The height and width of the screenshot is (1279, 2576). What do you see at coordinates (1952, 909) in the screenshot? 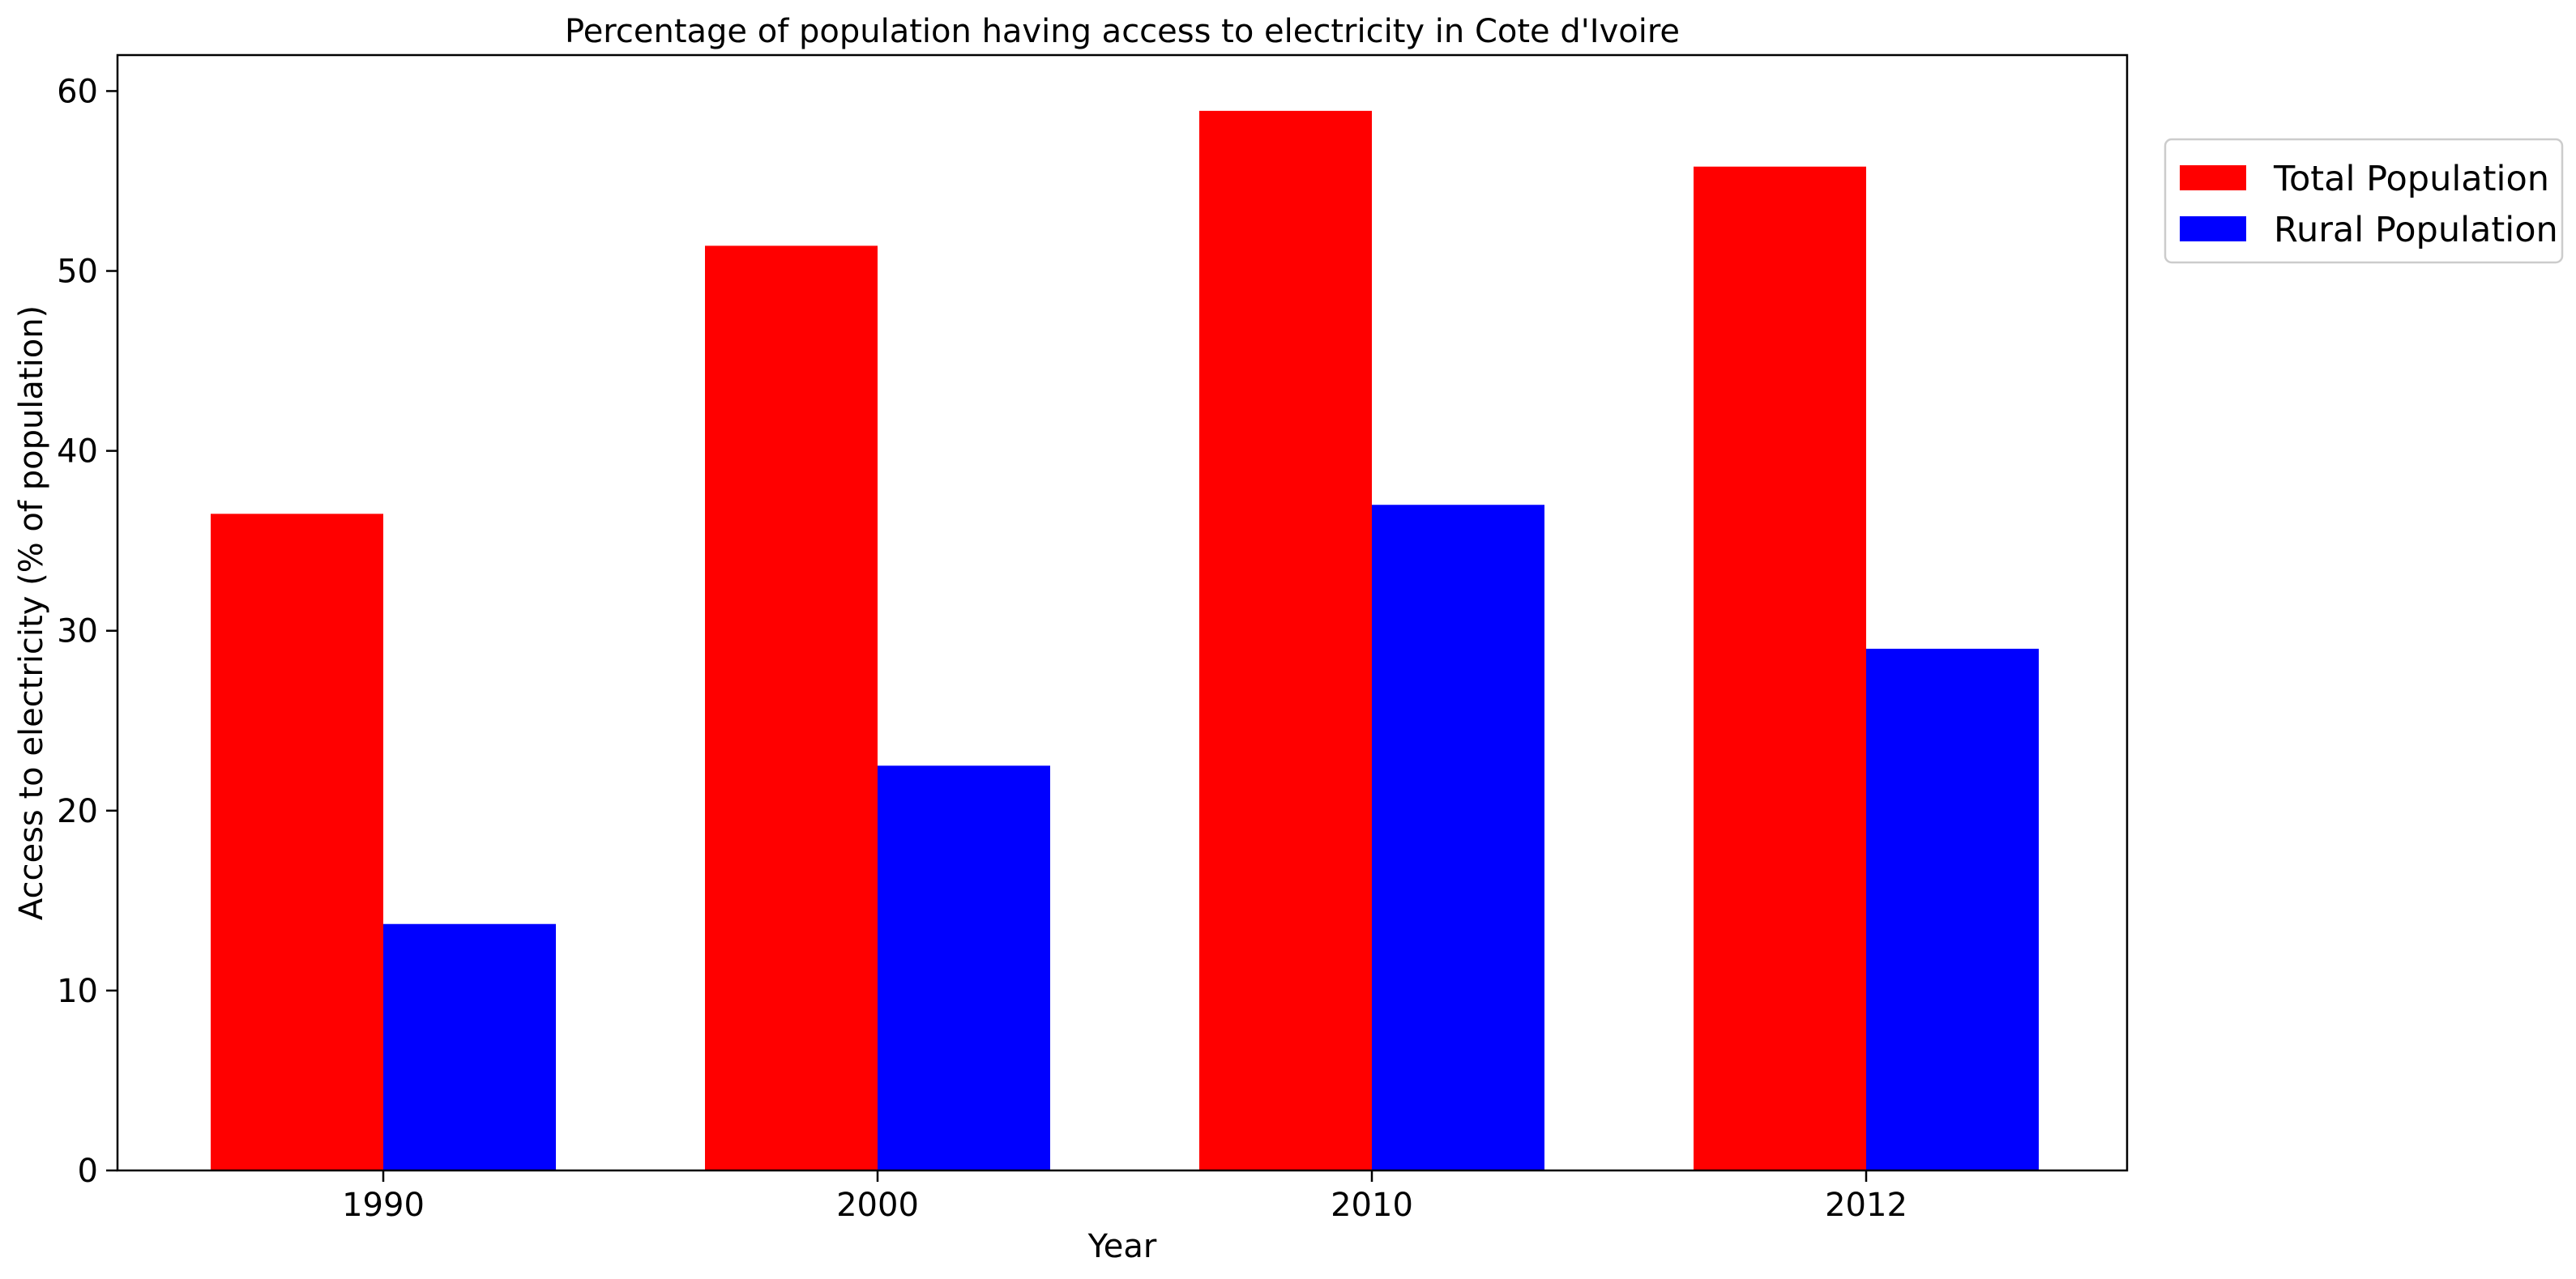
I see `bar-rural-population-2012` at bounding box center [1952, 909].